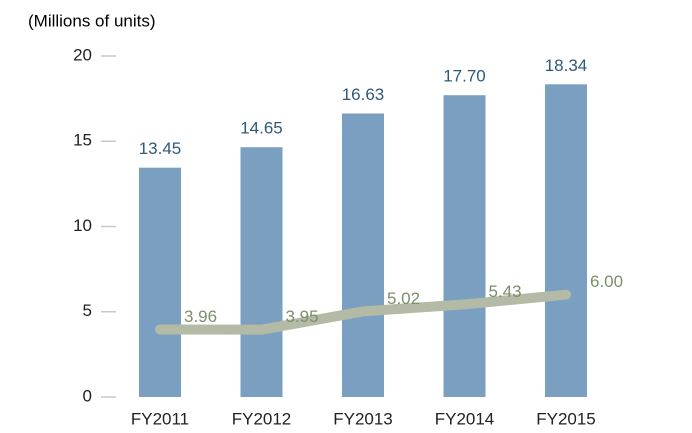  Describe the element at coordinates (160, 148) in the screenshot. I see `bar-value-label: 13.45` at that location.